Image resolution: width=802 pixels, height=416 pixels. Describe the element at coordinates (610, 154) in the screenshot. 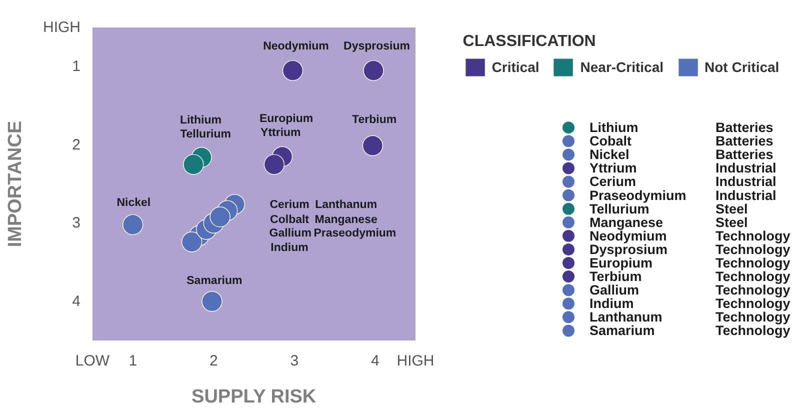

I see `legend-label: Nickel` at that location.